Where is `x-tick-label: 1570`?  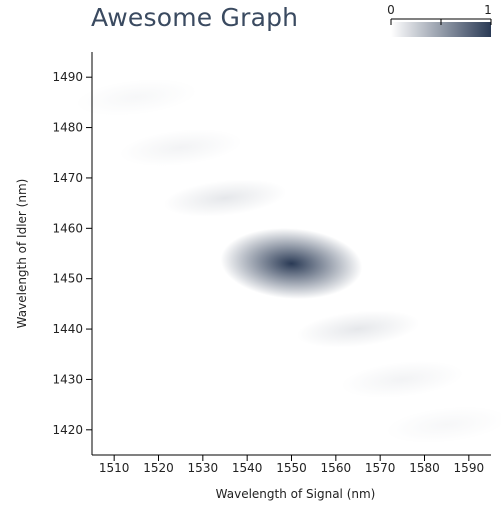 x-tick-label: 1570 is located at coordinates (380, 468).